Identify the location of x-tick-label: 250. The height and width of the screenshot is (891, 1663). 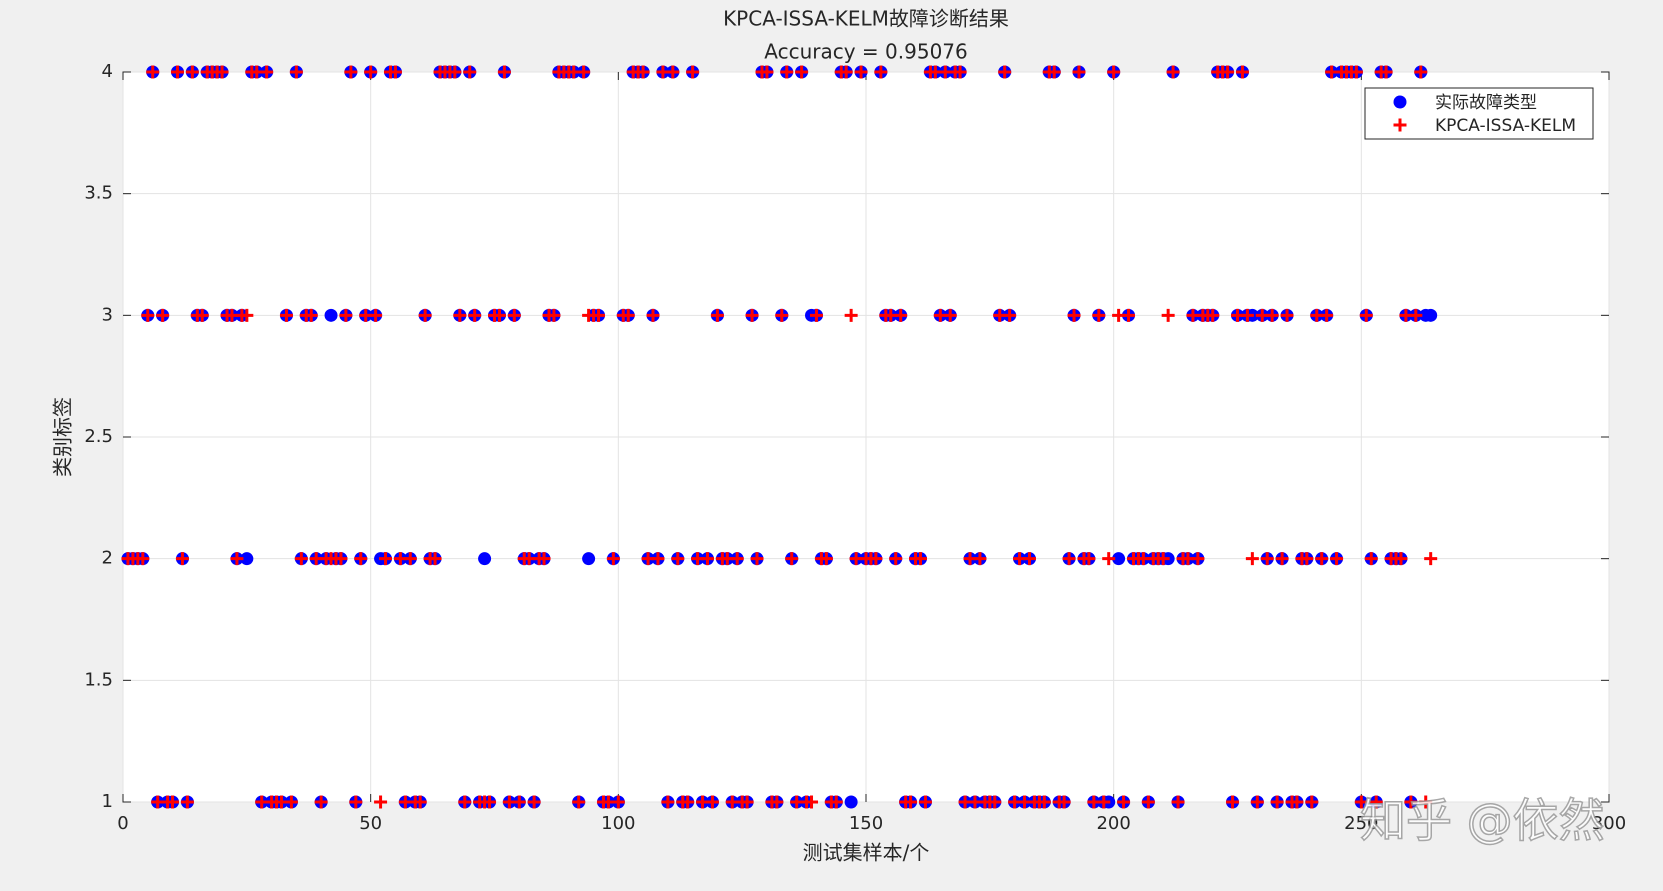
(1361, 823).